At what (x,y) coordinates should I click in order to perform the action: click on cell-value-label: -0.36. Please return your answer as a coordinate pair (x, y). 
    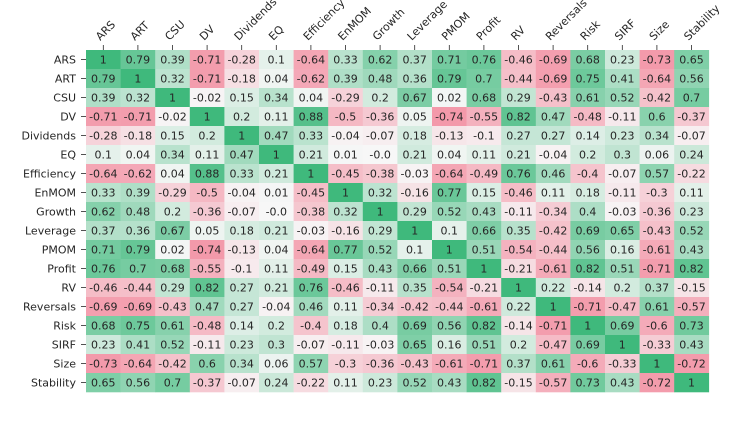
    Looking at the image, I should click on (207, 212).